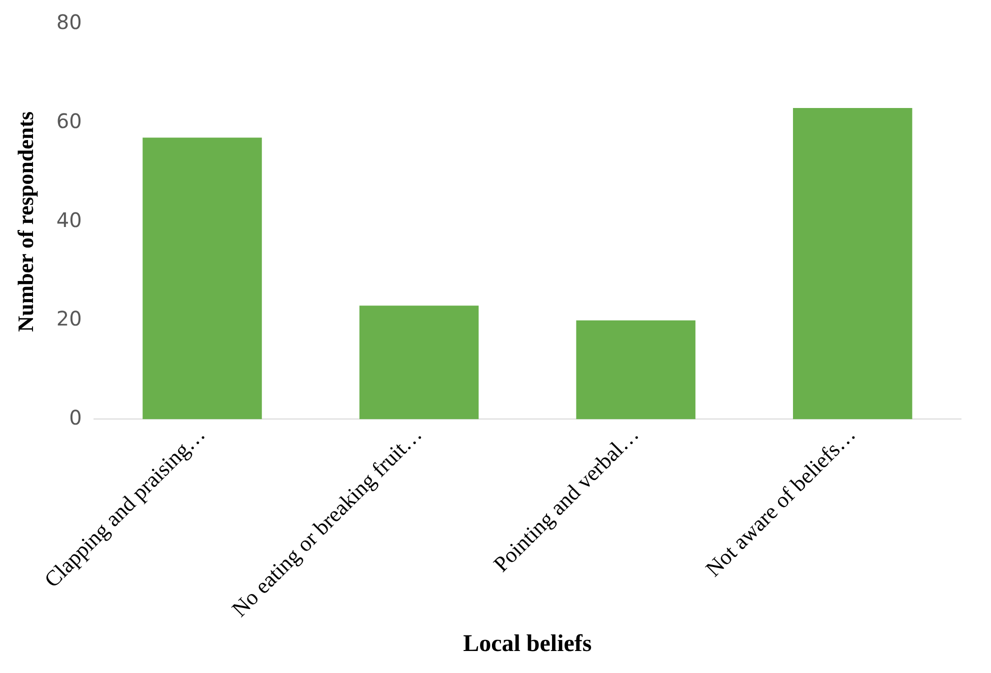 This screenshot has height=673, width=991. Describe the element at coordinates (69, 318) in the screenshot. I see `y-tick-label: 20` at that location.